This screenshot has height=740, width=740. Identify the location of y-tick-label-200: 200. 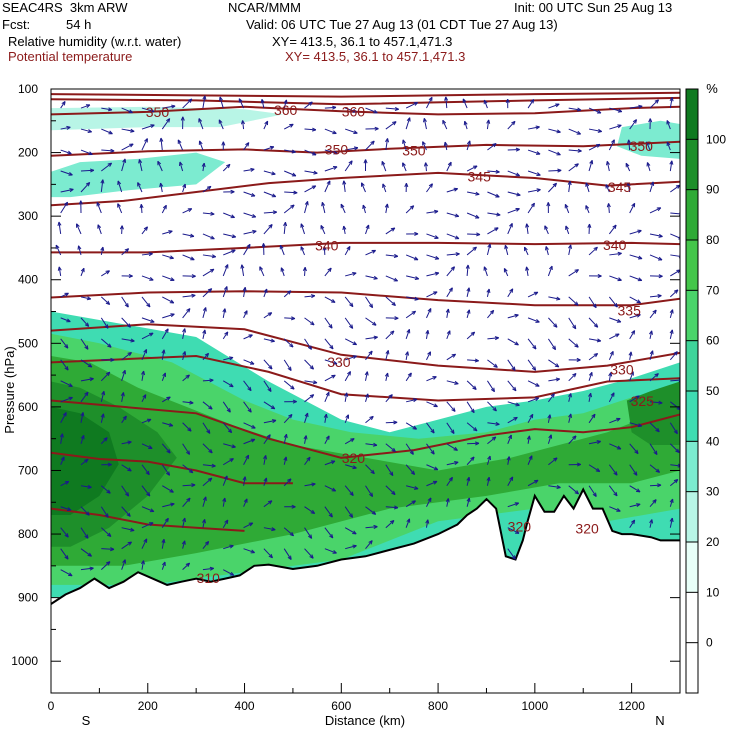
(28, 153).